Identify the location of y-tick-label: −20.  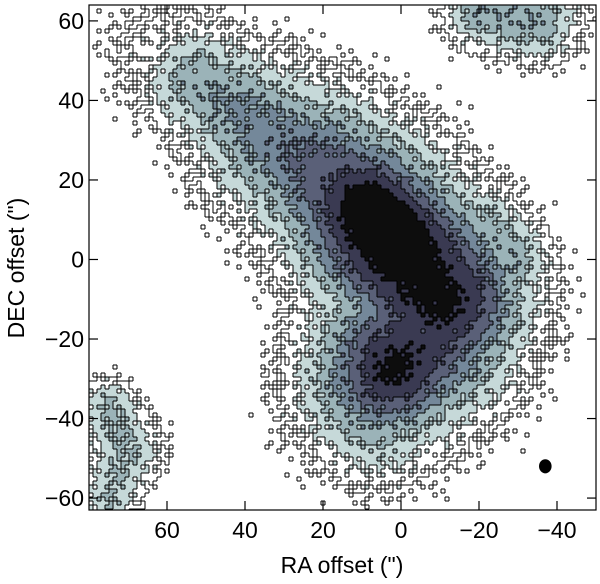
(64, 339).